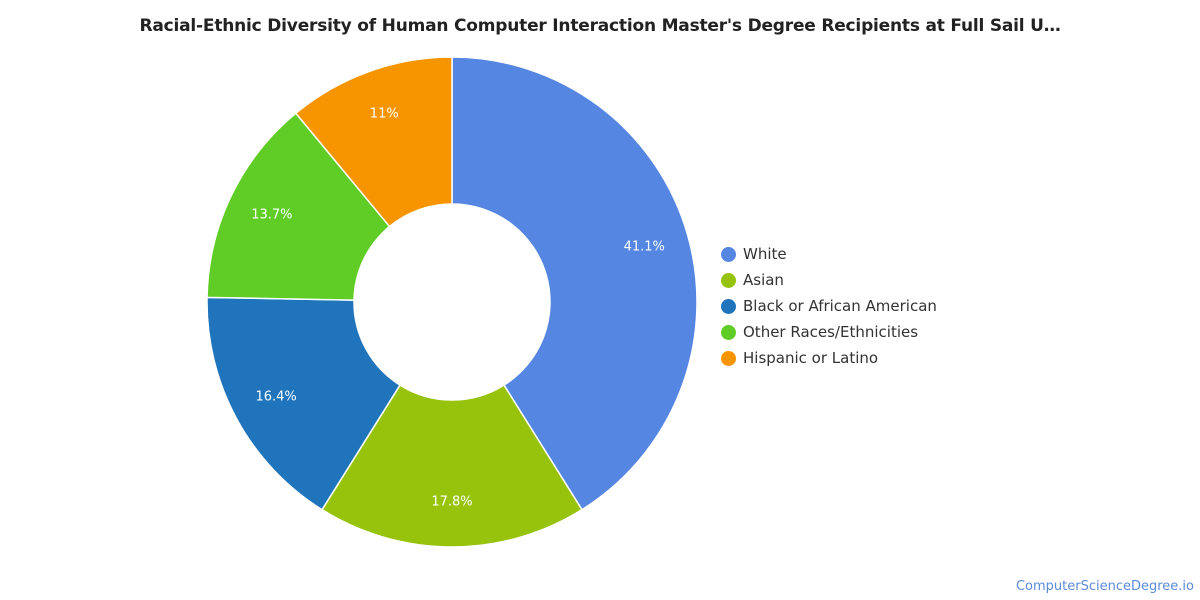 Image resolution: width=1200 pixels, height=600 pixels. I want to click on legend-label: Other Races/Ethnicities, so click(831, 332).